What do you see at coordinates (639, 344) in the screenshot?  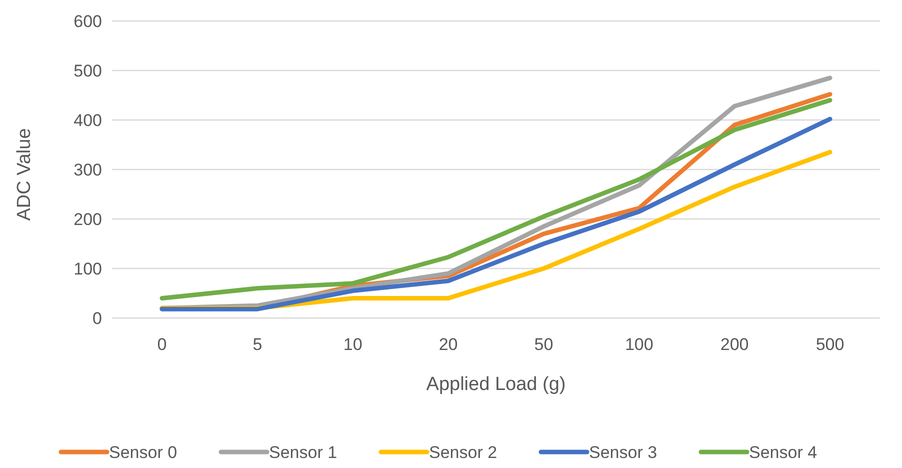 I see `x-tick-label: 100` at bounding box center [639, 344].